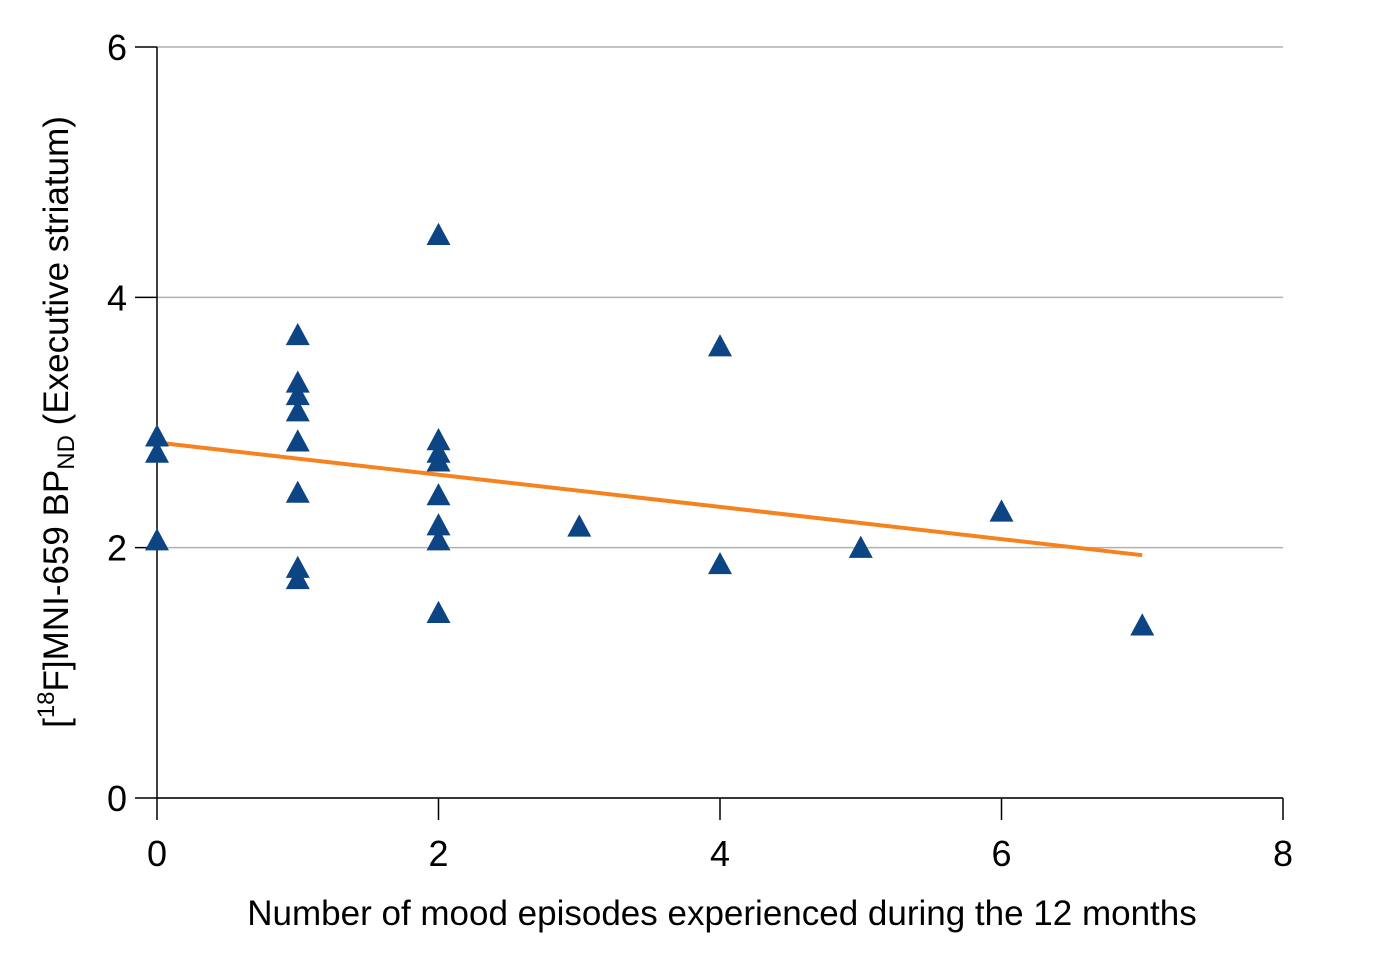 The height and width of the screenshot is (955, 1388). What do you see at coordinates (56, 275) in the screenshot?
I see `y-axis-label-part: (Executive striatum)` at bounding box center [56, 275].